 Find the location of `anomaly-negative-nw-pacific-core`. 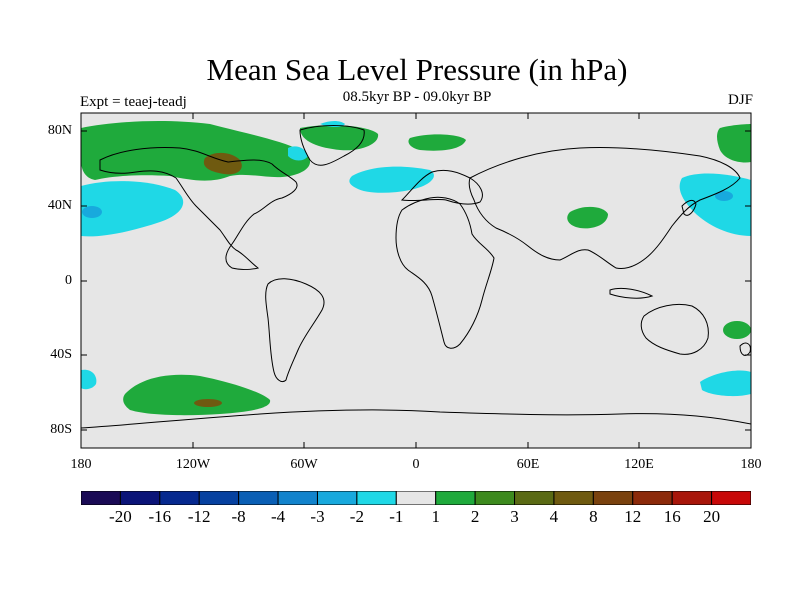

anomaly-negative-nw-pacific-core is located at coordinates (724, 196).